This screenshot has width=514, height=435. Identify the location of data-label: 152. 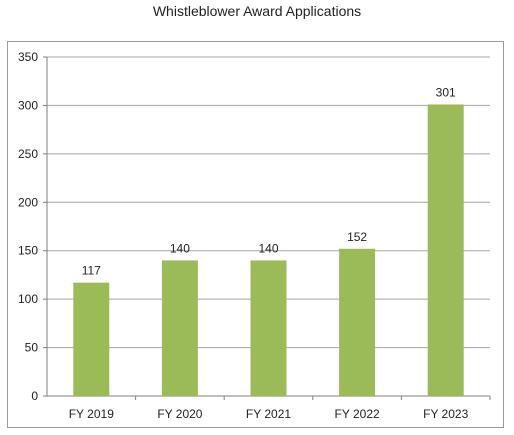
(357, 237).